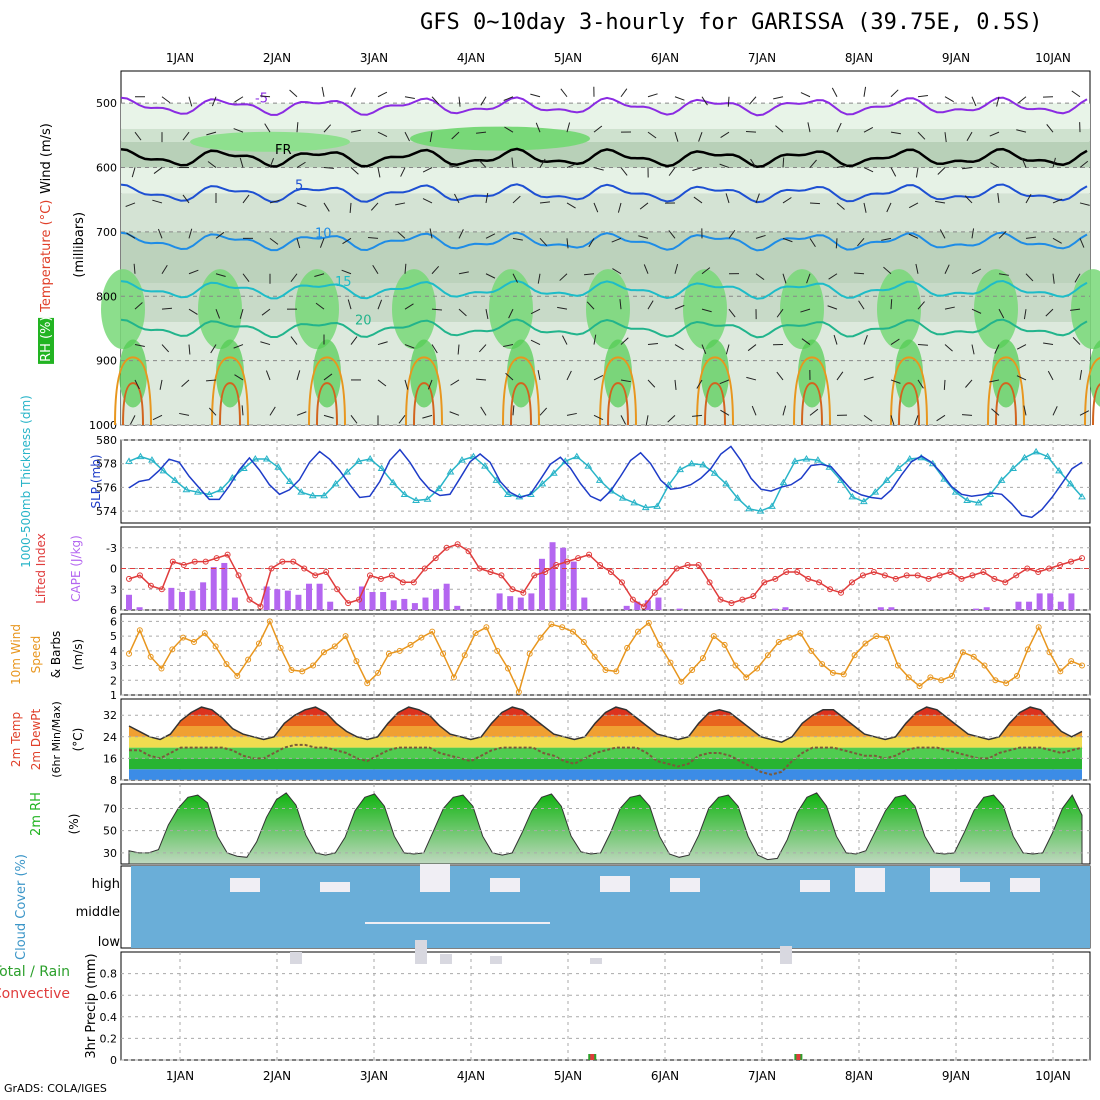 The height and width of the screenshot is (1100, 1100). Describe the element at coordinates (16, 654) in the screenshot. I see `wind-ylabel-1: 10m Wind` at that location.